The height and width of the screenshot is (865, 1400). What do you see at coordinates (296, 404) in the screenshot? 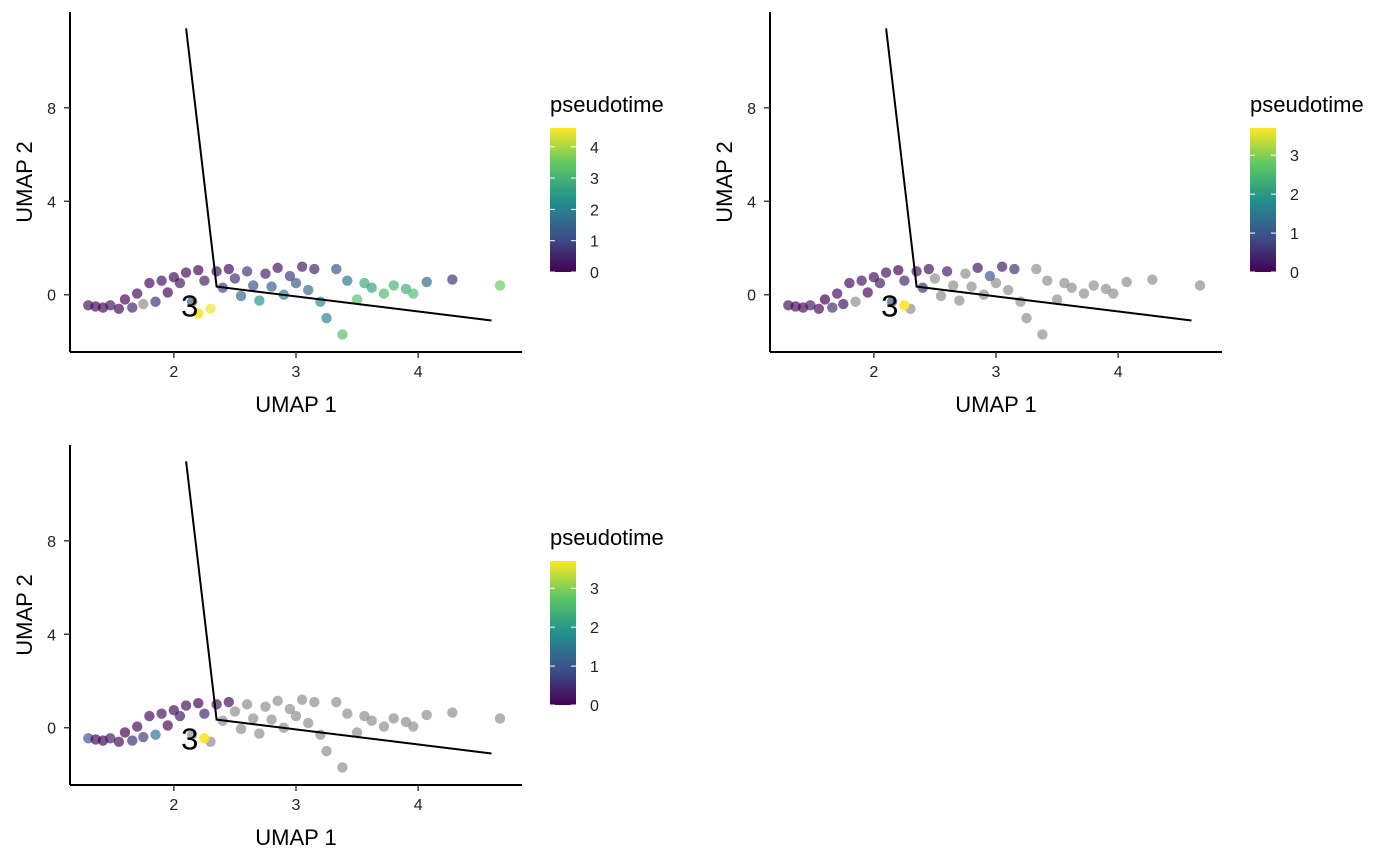
I see `x-axis-title: UMAP 1` at bounding box center [296, 404].